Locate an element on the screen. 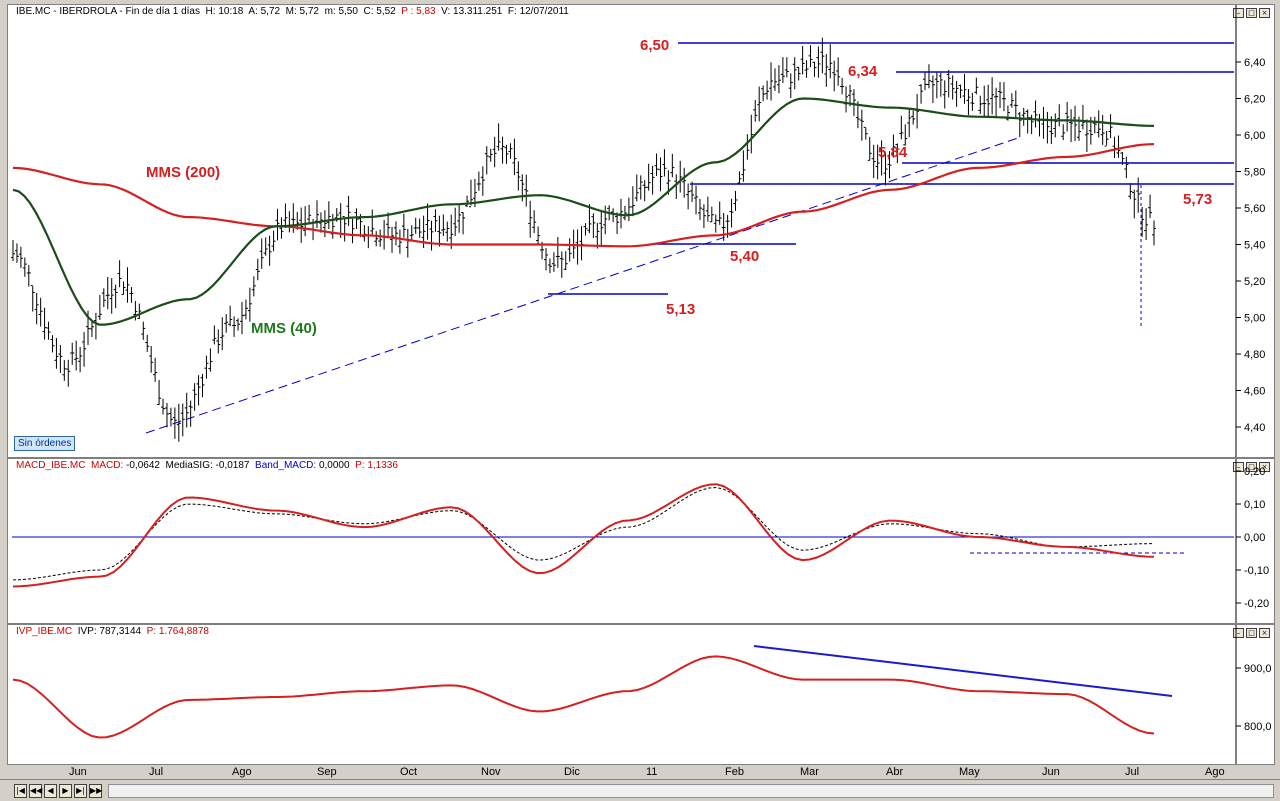 The width and height of the screenshot is (1280, 801). prev-button: ◀ is located at coordinates (50, 791).